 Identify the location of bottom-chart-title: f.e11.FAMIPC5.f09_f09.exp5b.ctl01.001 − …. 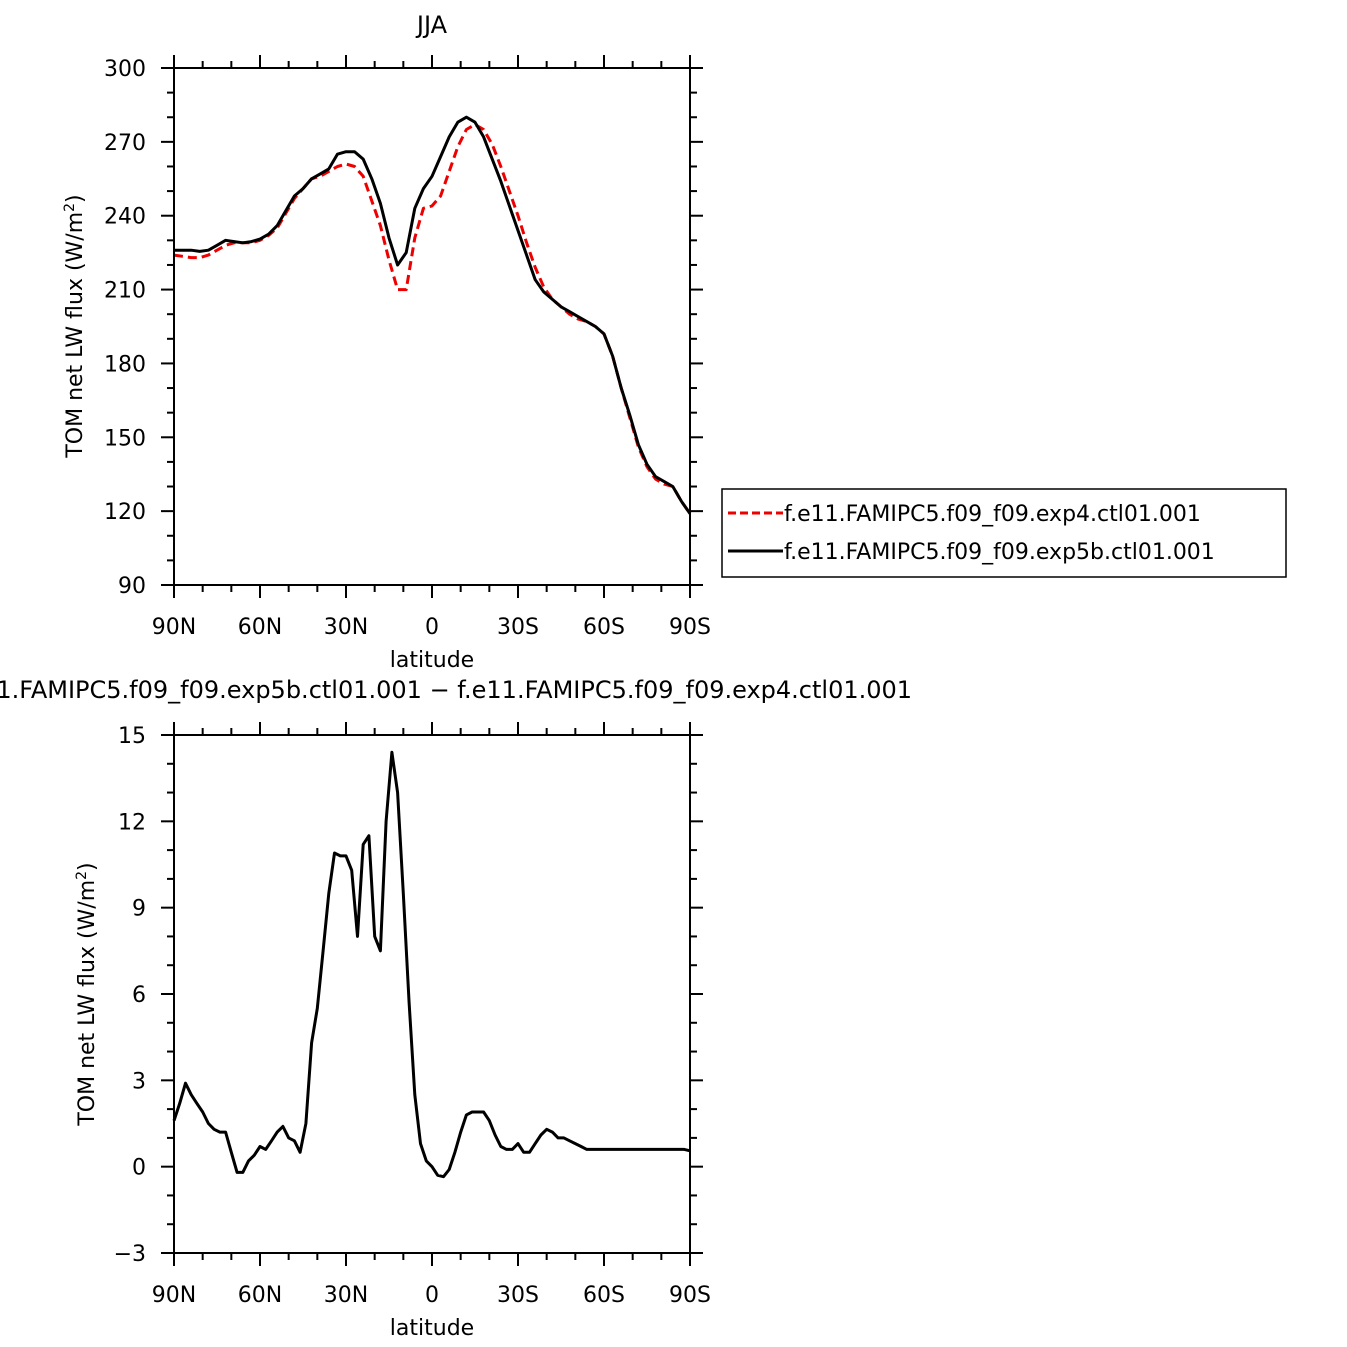
(456, 690).